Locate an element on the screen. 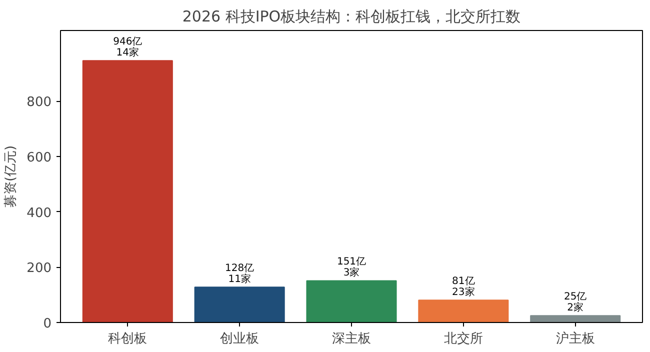  data-label: 81亿 23家 is located at coordinates (463, 287).